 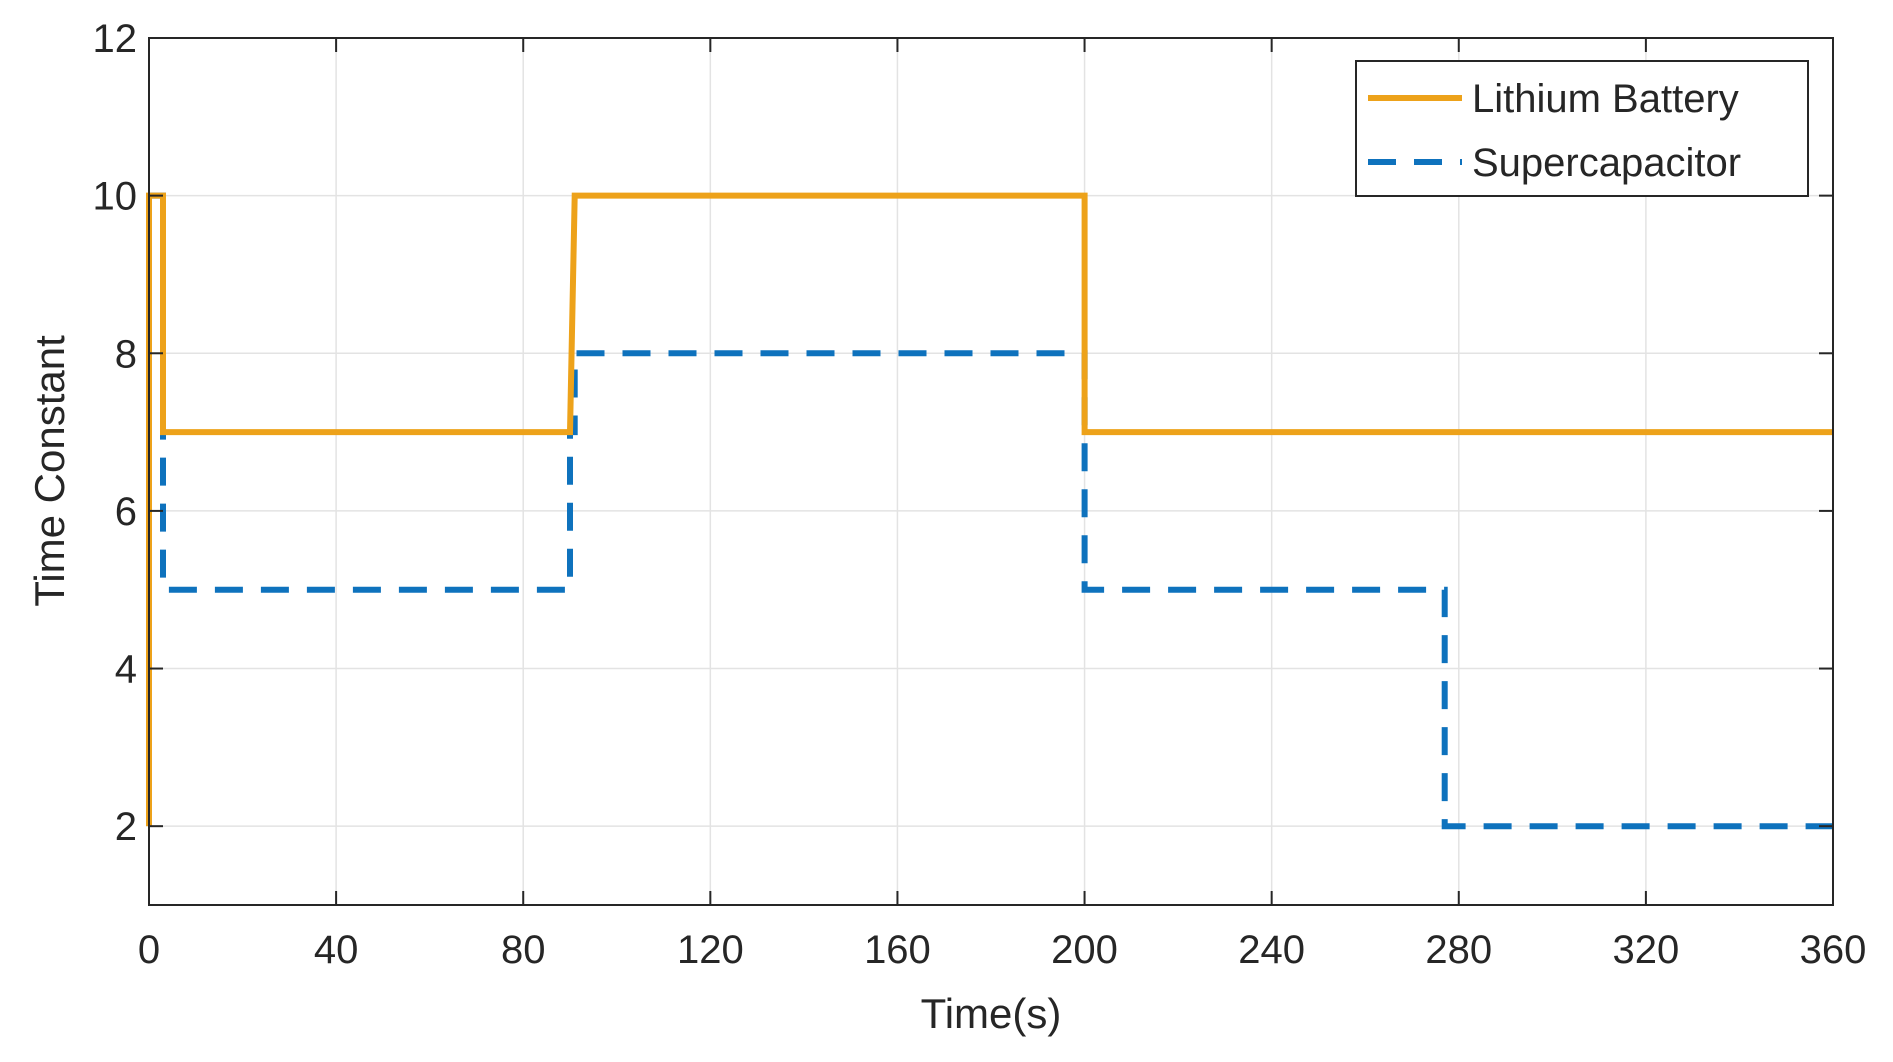 I want to click on legend-label-lithium-battery: Lithium Battery, so click(x=1605, y=99).